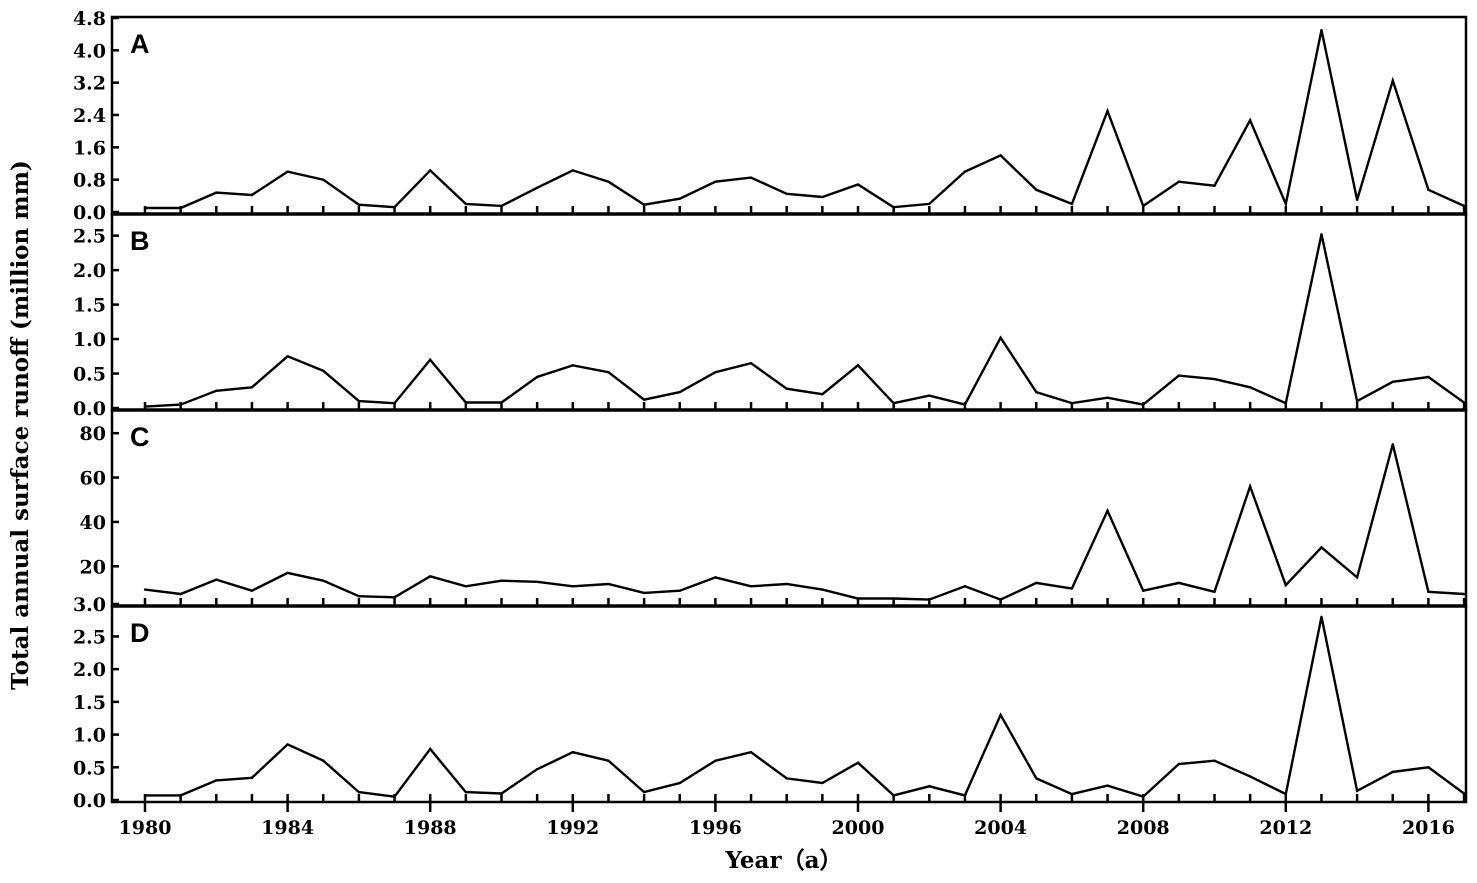  I want to click on y-tick-label: 20, so click(93, 567).